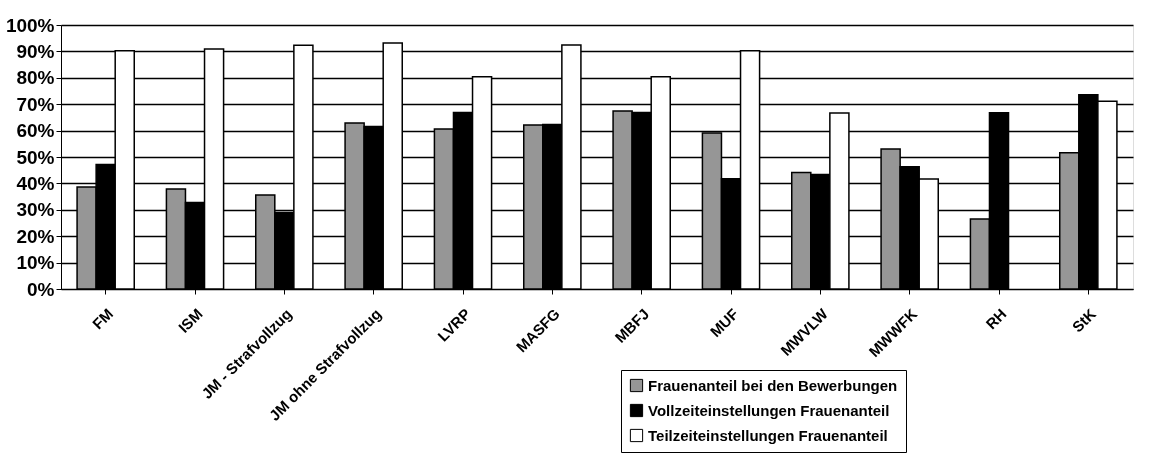 The image size is (1166, 476). What do you see at coordinates (768, 435) in the screenshot?
I see `legend-label: Teilzeiteinstellungen Frauenanteil` at bounding box center [768, 435].